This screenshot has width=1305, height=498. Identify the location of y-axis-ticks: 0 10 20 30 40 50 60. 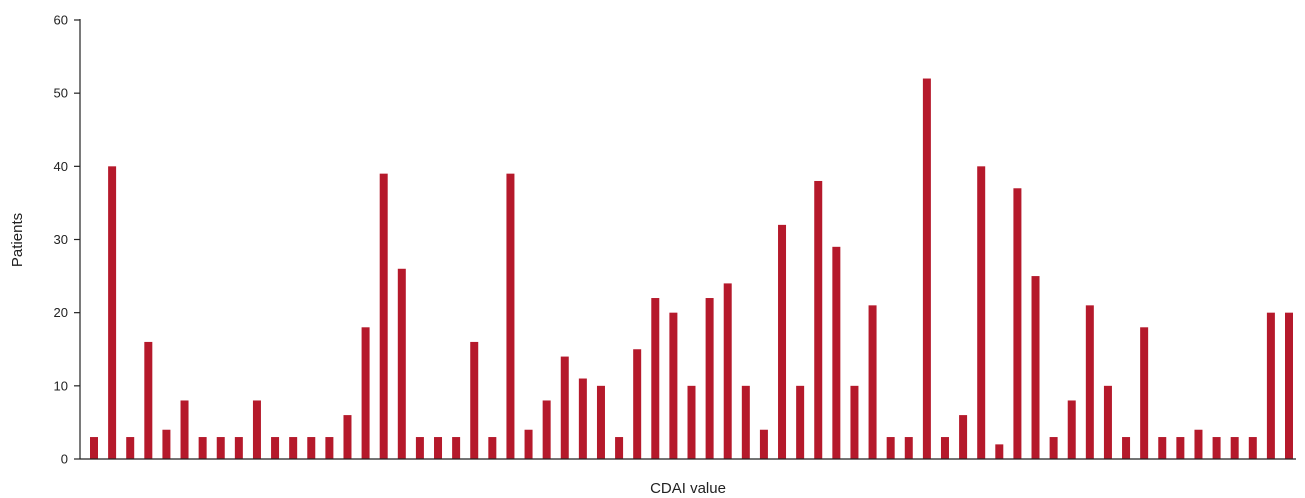
(67, 240).